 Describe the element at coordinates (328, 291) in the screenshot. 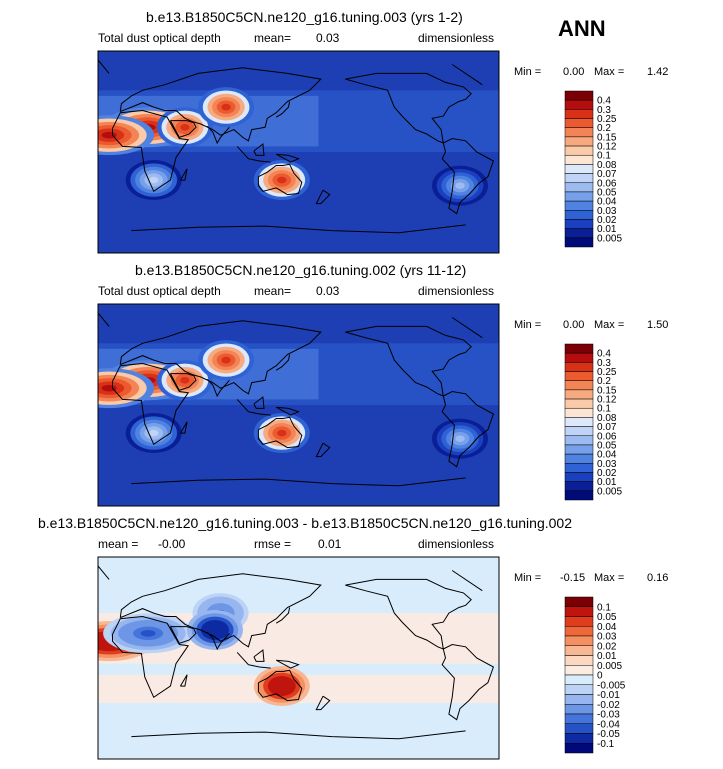

I see `panel2-mean-value: 0.03` at that location.